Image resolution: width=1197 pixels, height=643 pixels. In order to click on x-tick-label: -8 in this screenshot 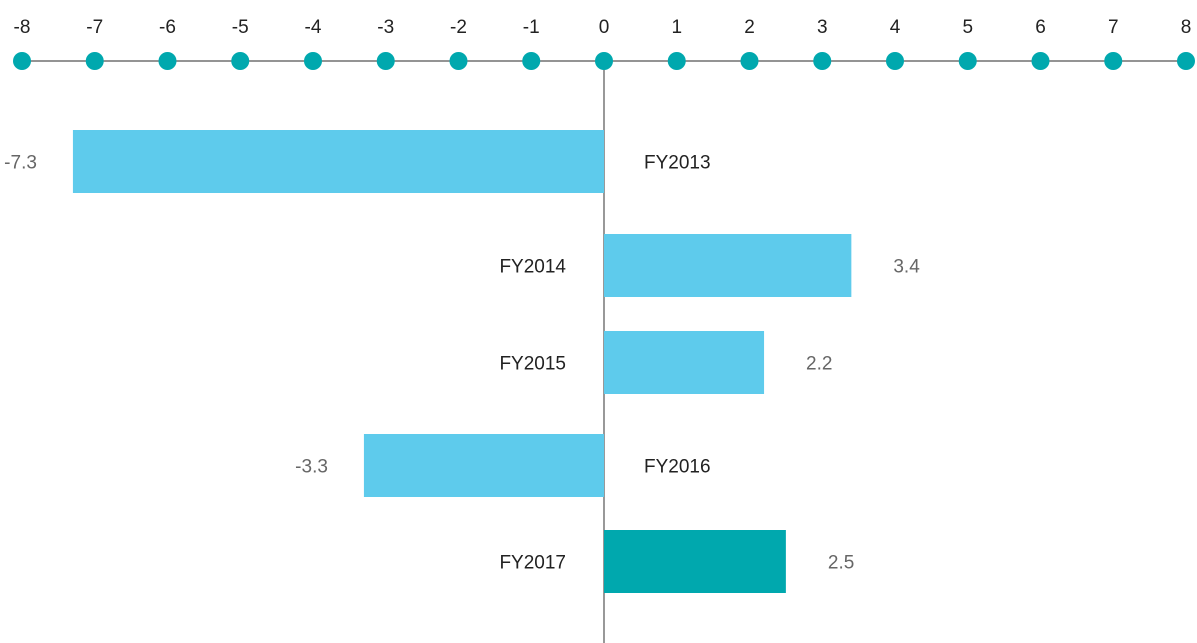, I will do `click(22, 27)`.